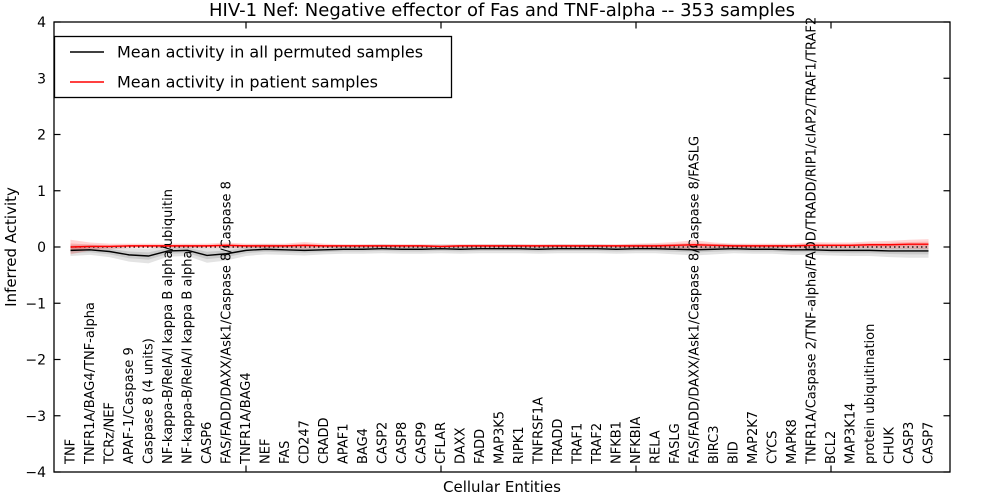 This screenshot has height=500, width=1000. I want to click on y-tick-label: 3, so click(41, 79).